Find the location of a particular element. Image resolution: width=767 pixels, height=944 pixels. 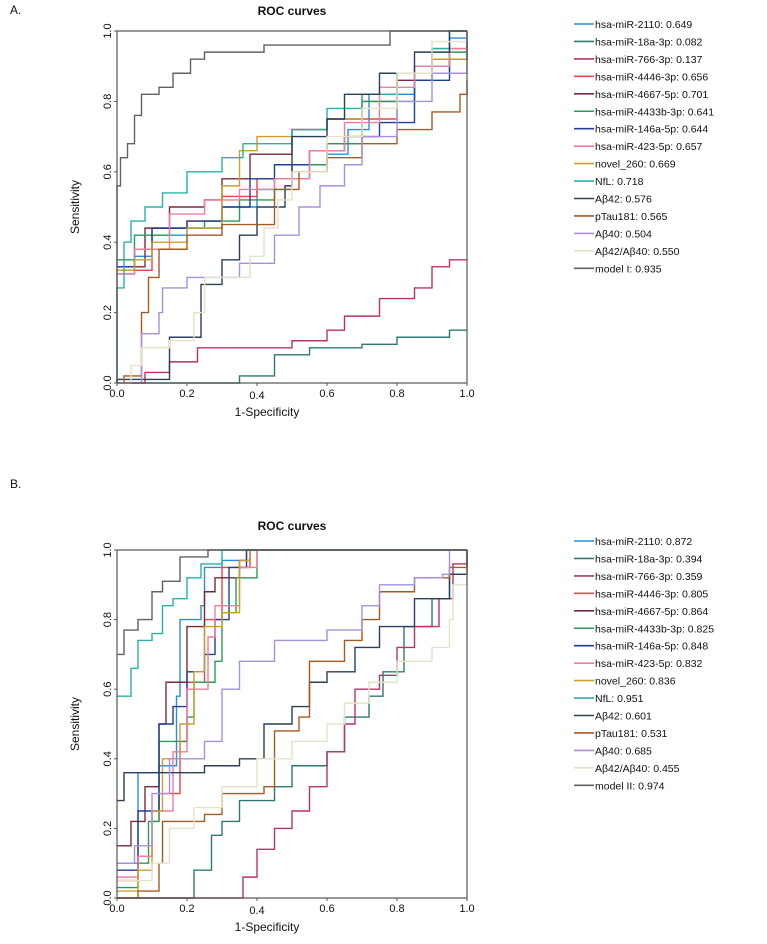

legend-label: Aβ42/Aβ40: 0.455 is located at coordinates (637, 769).